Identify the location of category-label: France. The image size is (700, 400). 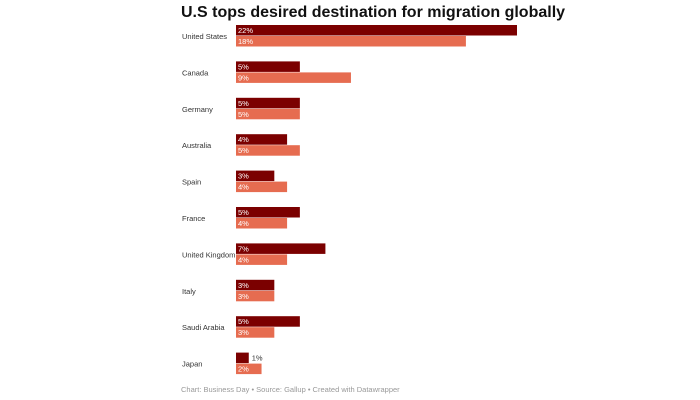
(193, 218).